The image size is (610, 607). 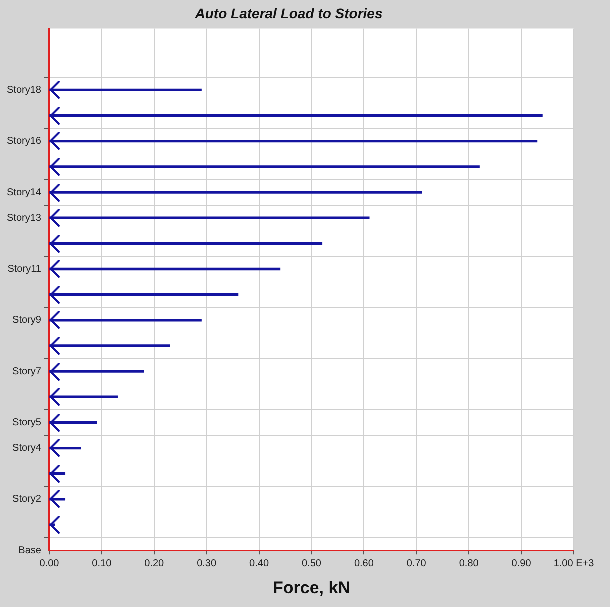 I want to click on y-tick-label: Story11, so click(x=25, y=269).